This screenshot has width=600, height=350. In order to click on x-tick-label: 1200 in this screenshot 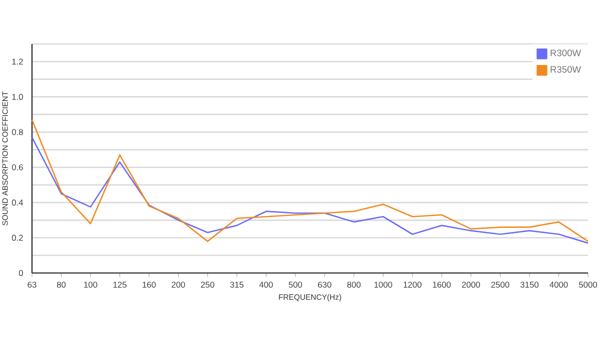, I will do `click(413, 285)`.